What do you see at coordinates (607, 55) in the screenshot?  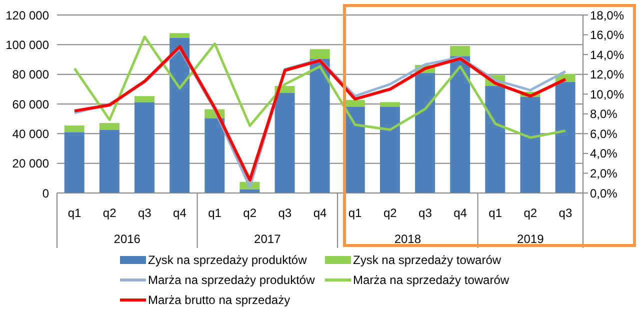 I see `y2-tick-label: 14,0%` at bounding box center [607, 55].